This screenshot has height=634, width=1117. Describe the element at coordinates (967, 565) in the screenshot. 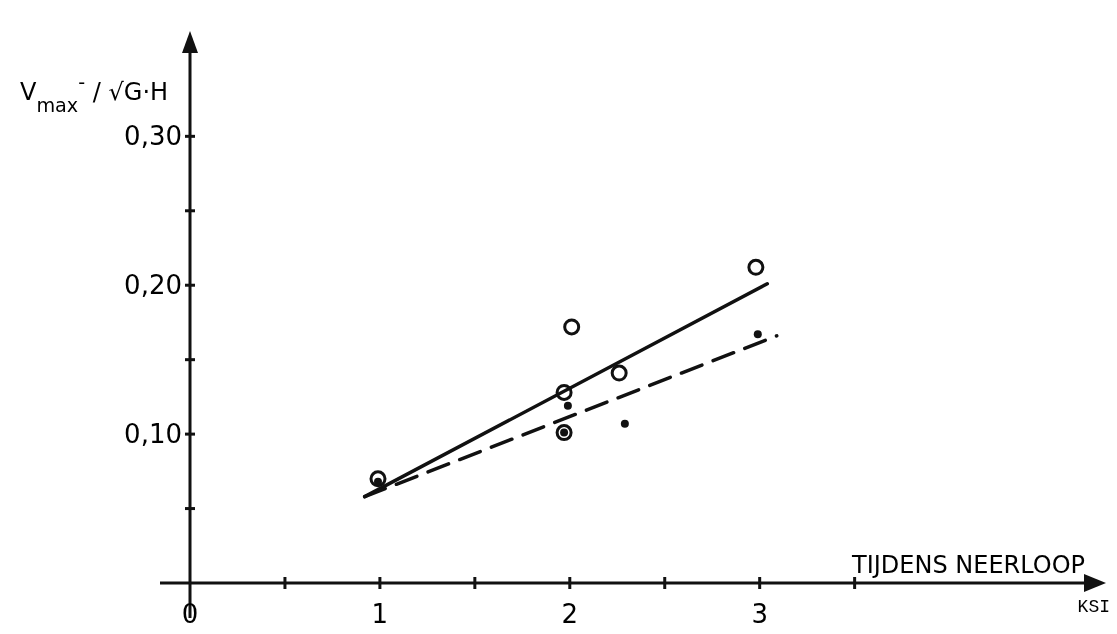

I see `annotation: TIJDENS NEERLOOP` at that location.